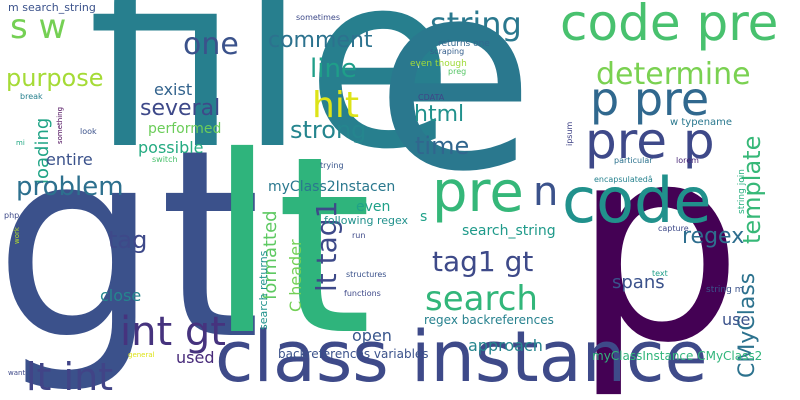 The image size is (800, 400). I want to click on word-e-big: e, so click(455, 114).